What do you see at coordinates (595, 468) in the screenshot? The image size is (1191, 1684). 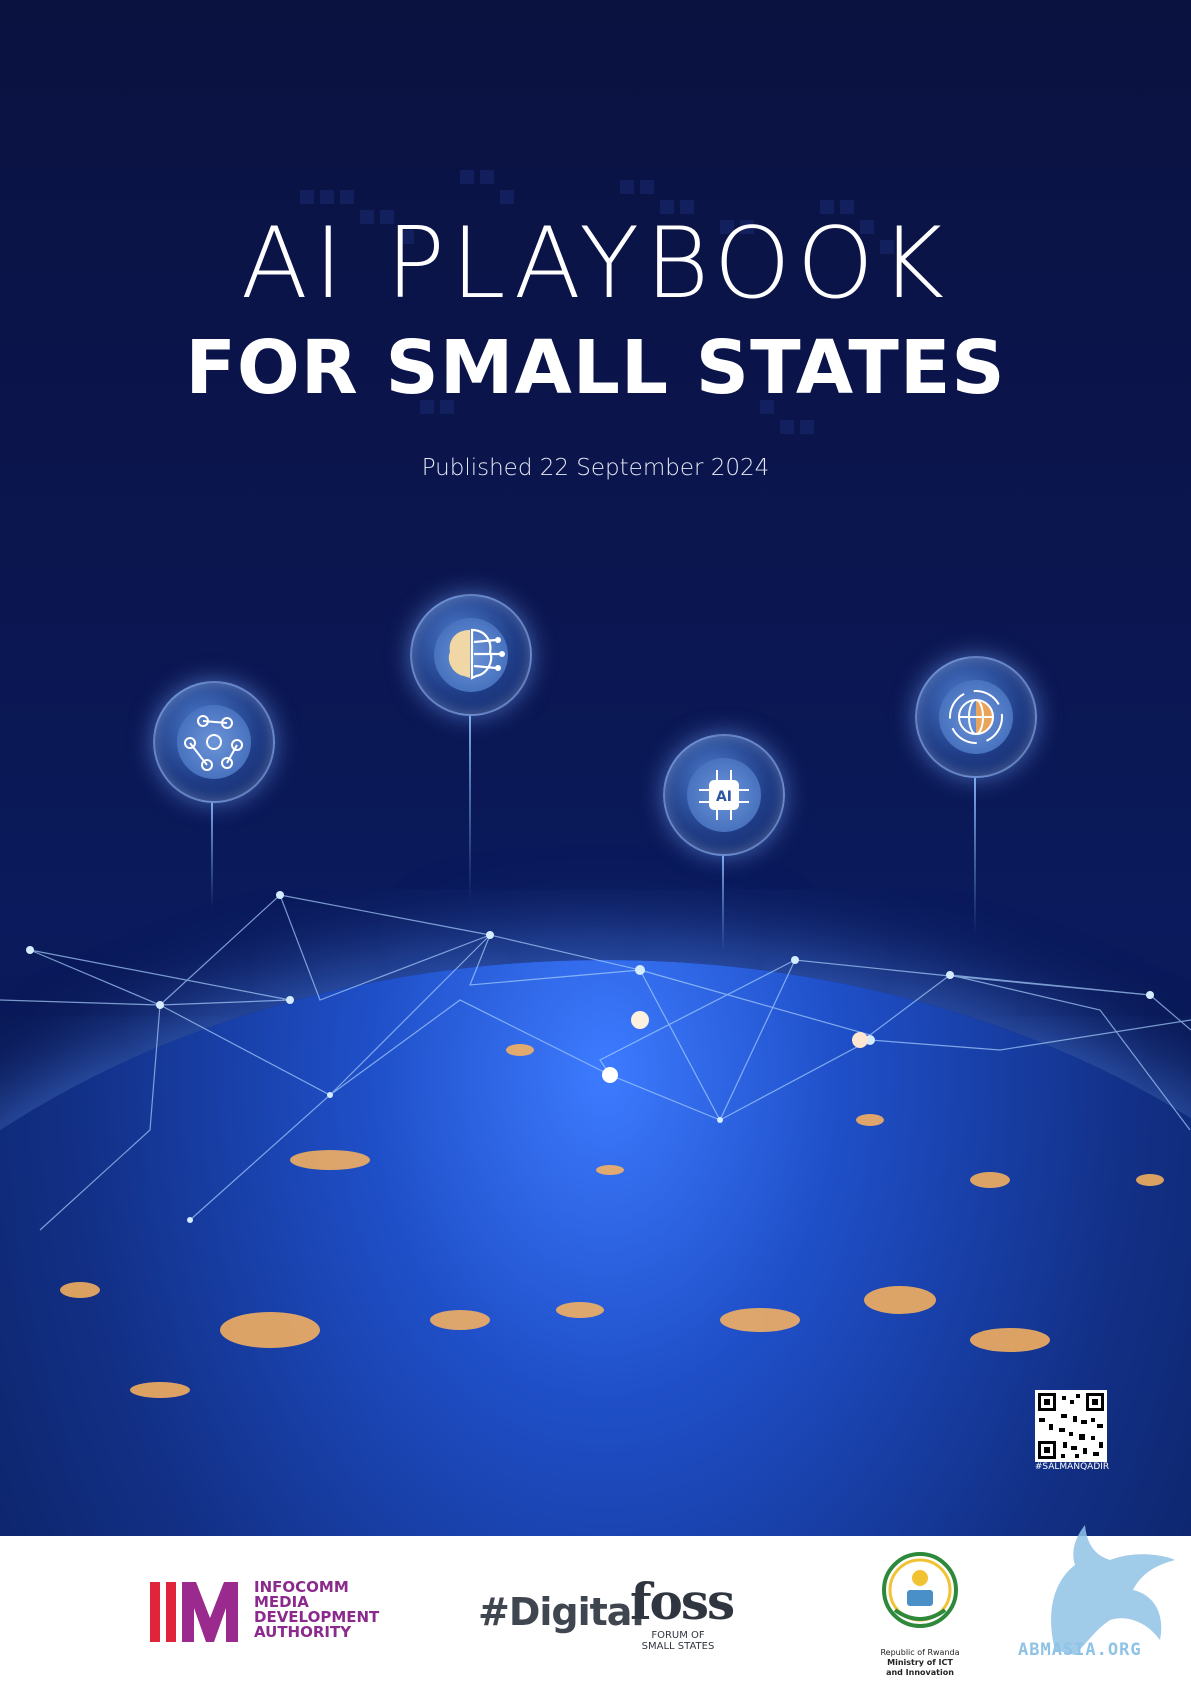 I see `published-date: Published 22 September 2024` at bounding box center [595, 468].